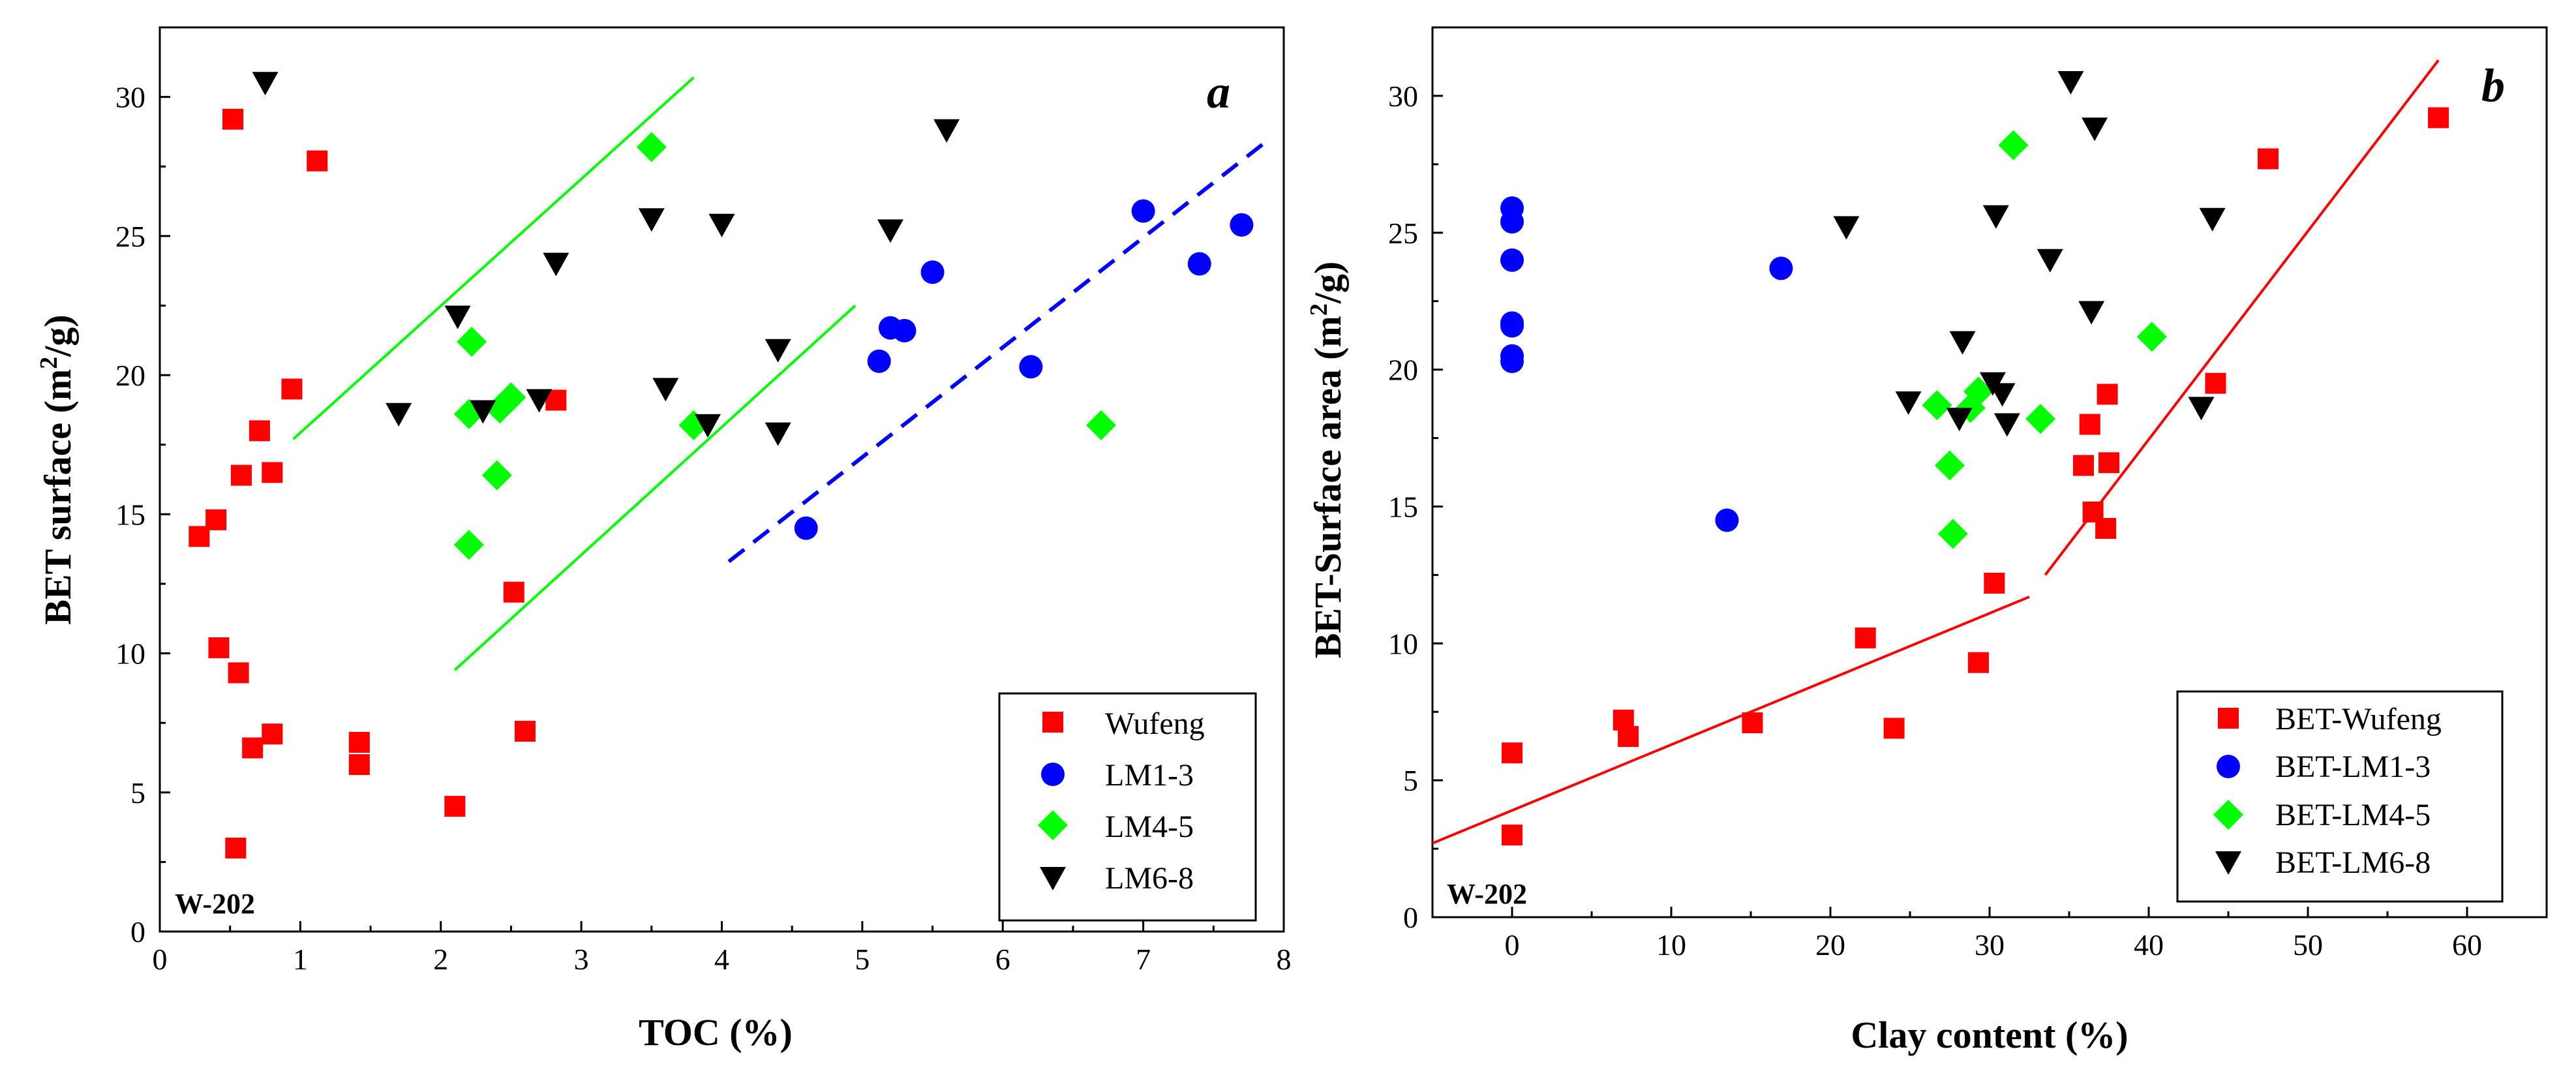 Image resolution: width=2576 pixels, height=1077 pixels. What do you see at coordinates (49, 363) in the screenshot?
I see `y-axis-title-a-sup: 2` at bounding box center [49, 363].